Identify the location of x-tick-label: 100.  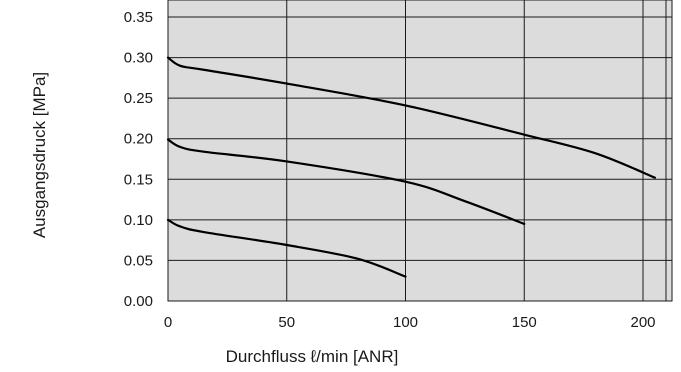
(405, 322).